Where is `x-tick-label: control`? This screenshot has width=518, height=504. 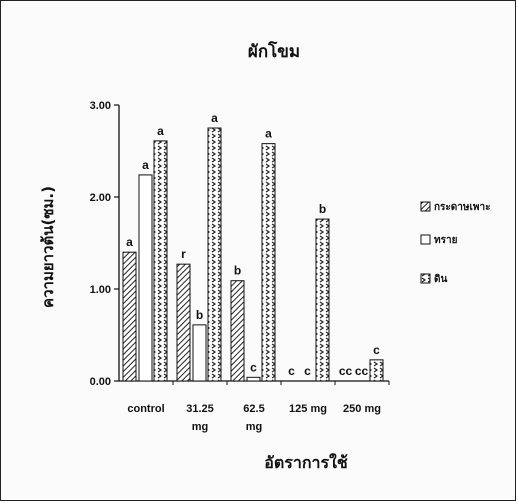 x-tick-label: control is located at coordinates (145, 409).